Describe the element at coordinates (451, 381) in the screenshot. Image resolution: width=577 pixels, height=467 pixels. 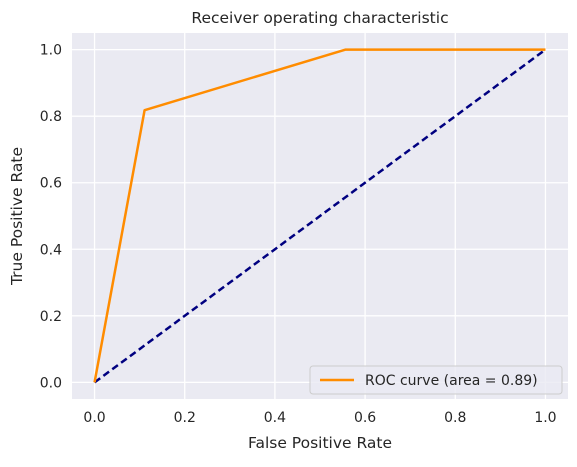
I see `legend-label-roc-curve: ROC curve (area = 0.89)` at that location.